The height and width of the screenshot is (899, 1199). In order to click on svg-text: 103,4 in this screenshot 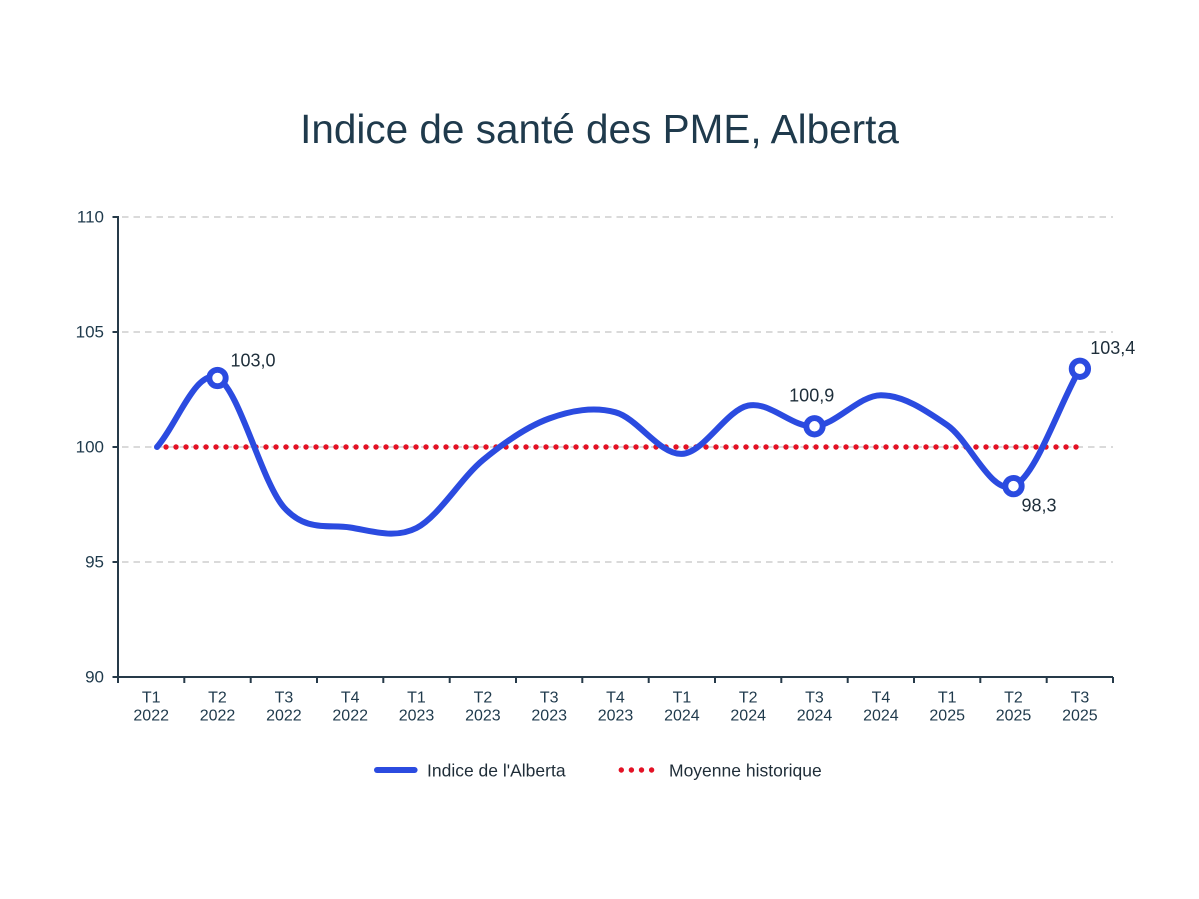, I will do `click(1112, 348)`.